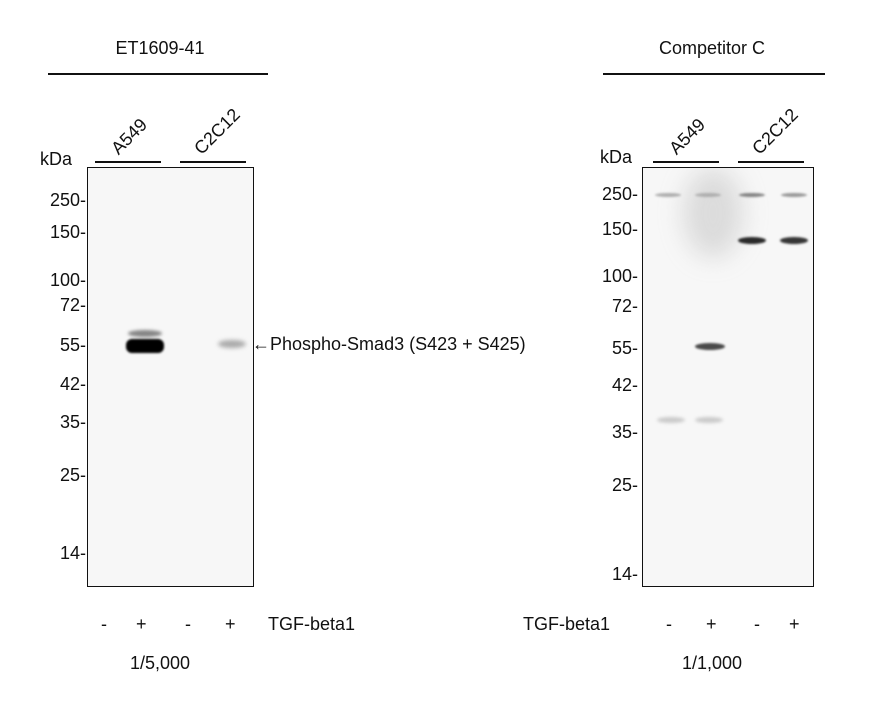 The image size is (888, 711). Describe the element at coordinates (188, 624) in the screenshot. I see `left-sign-3: -` at that location.